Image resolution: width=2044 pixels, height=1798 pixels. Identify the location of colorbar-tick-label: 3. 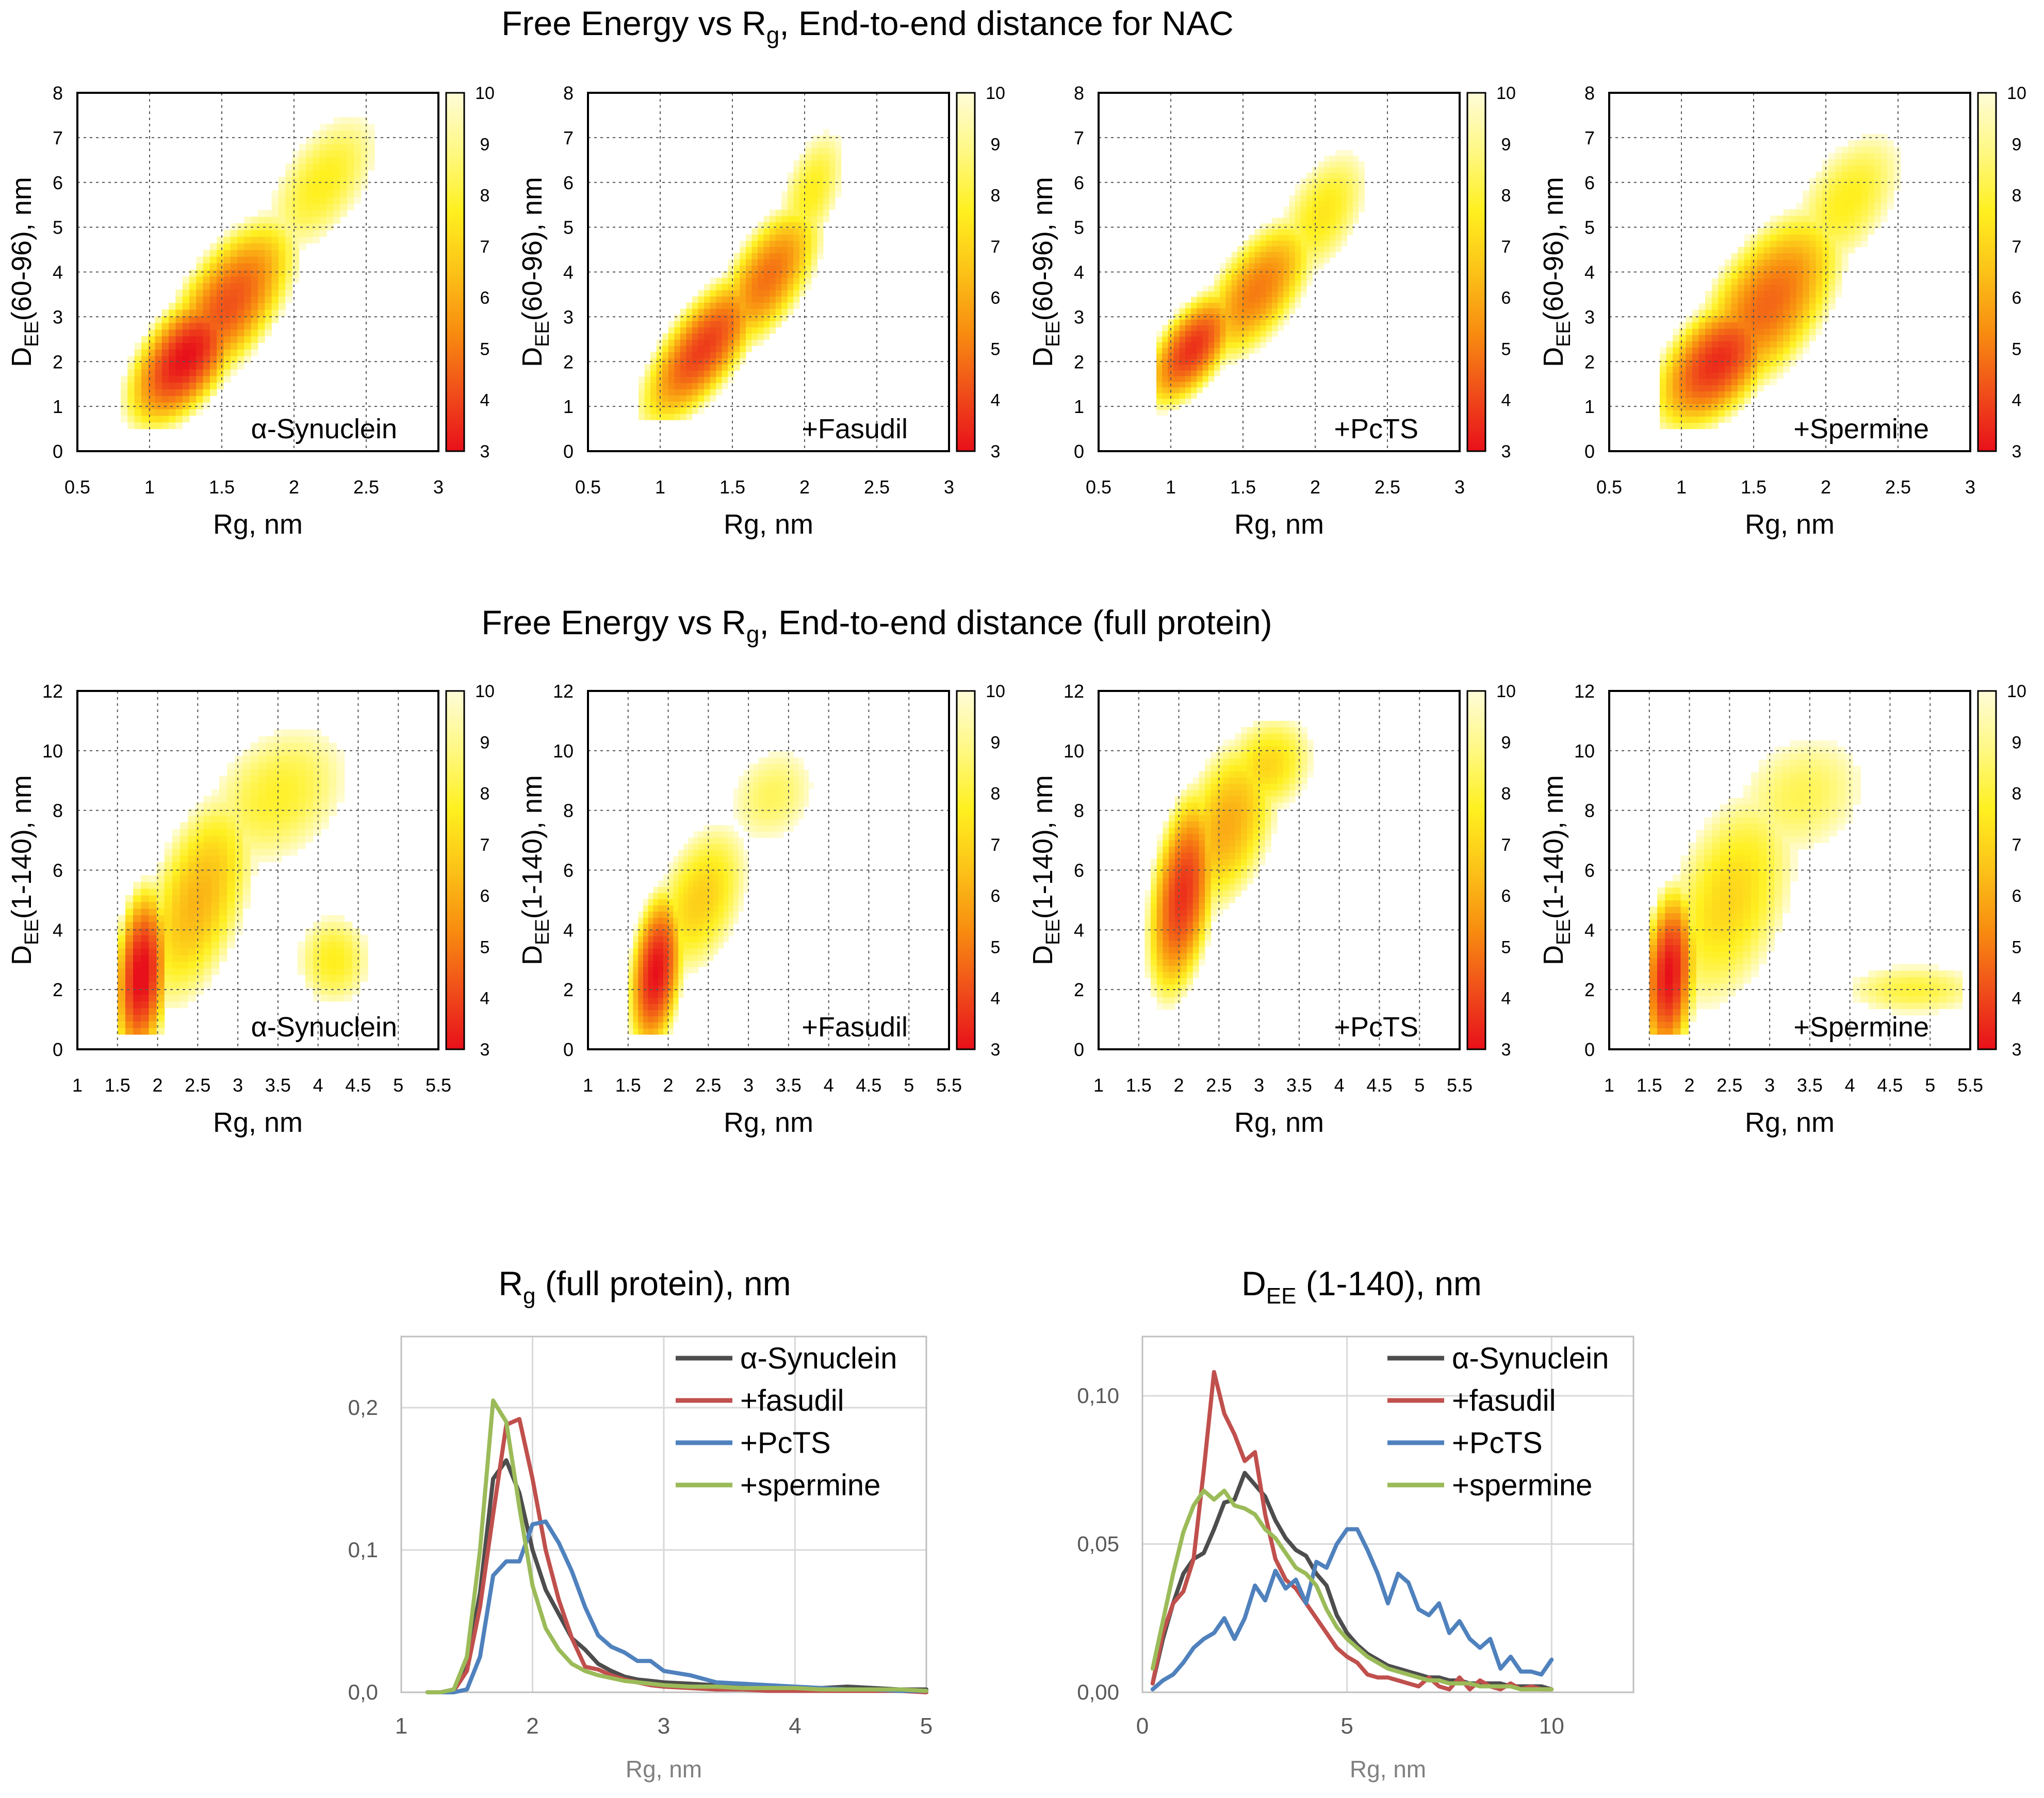
(996, 1050).